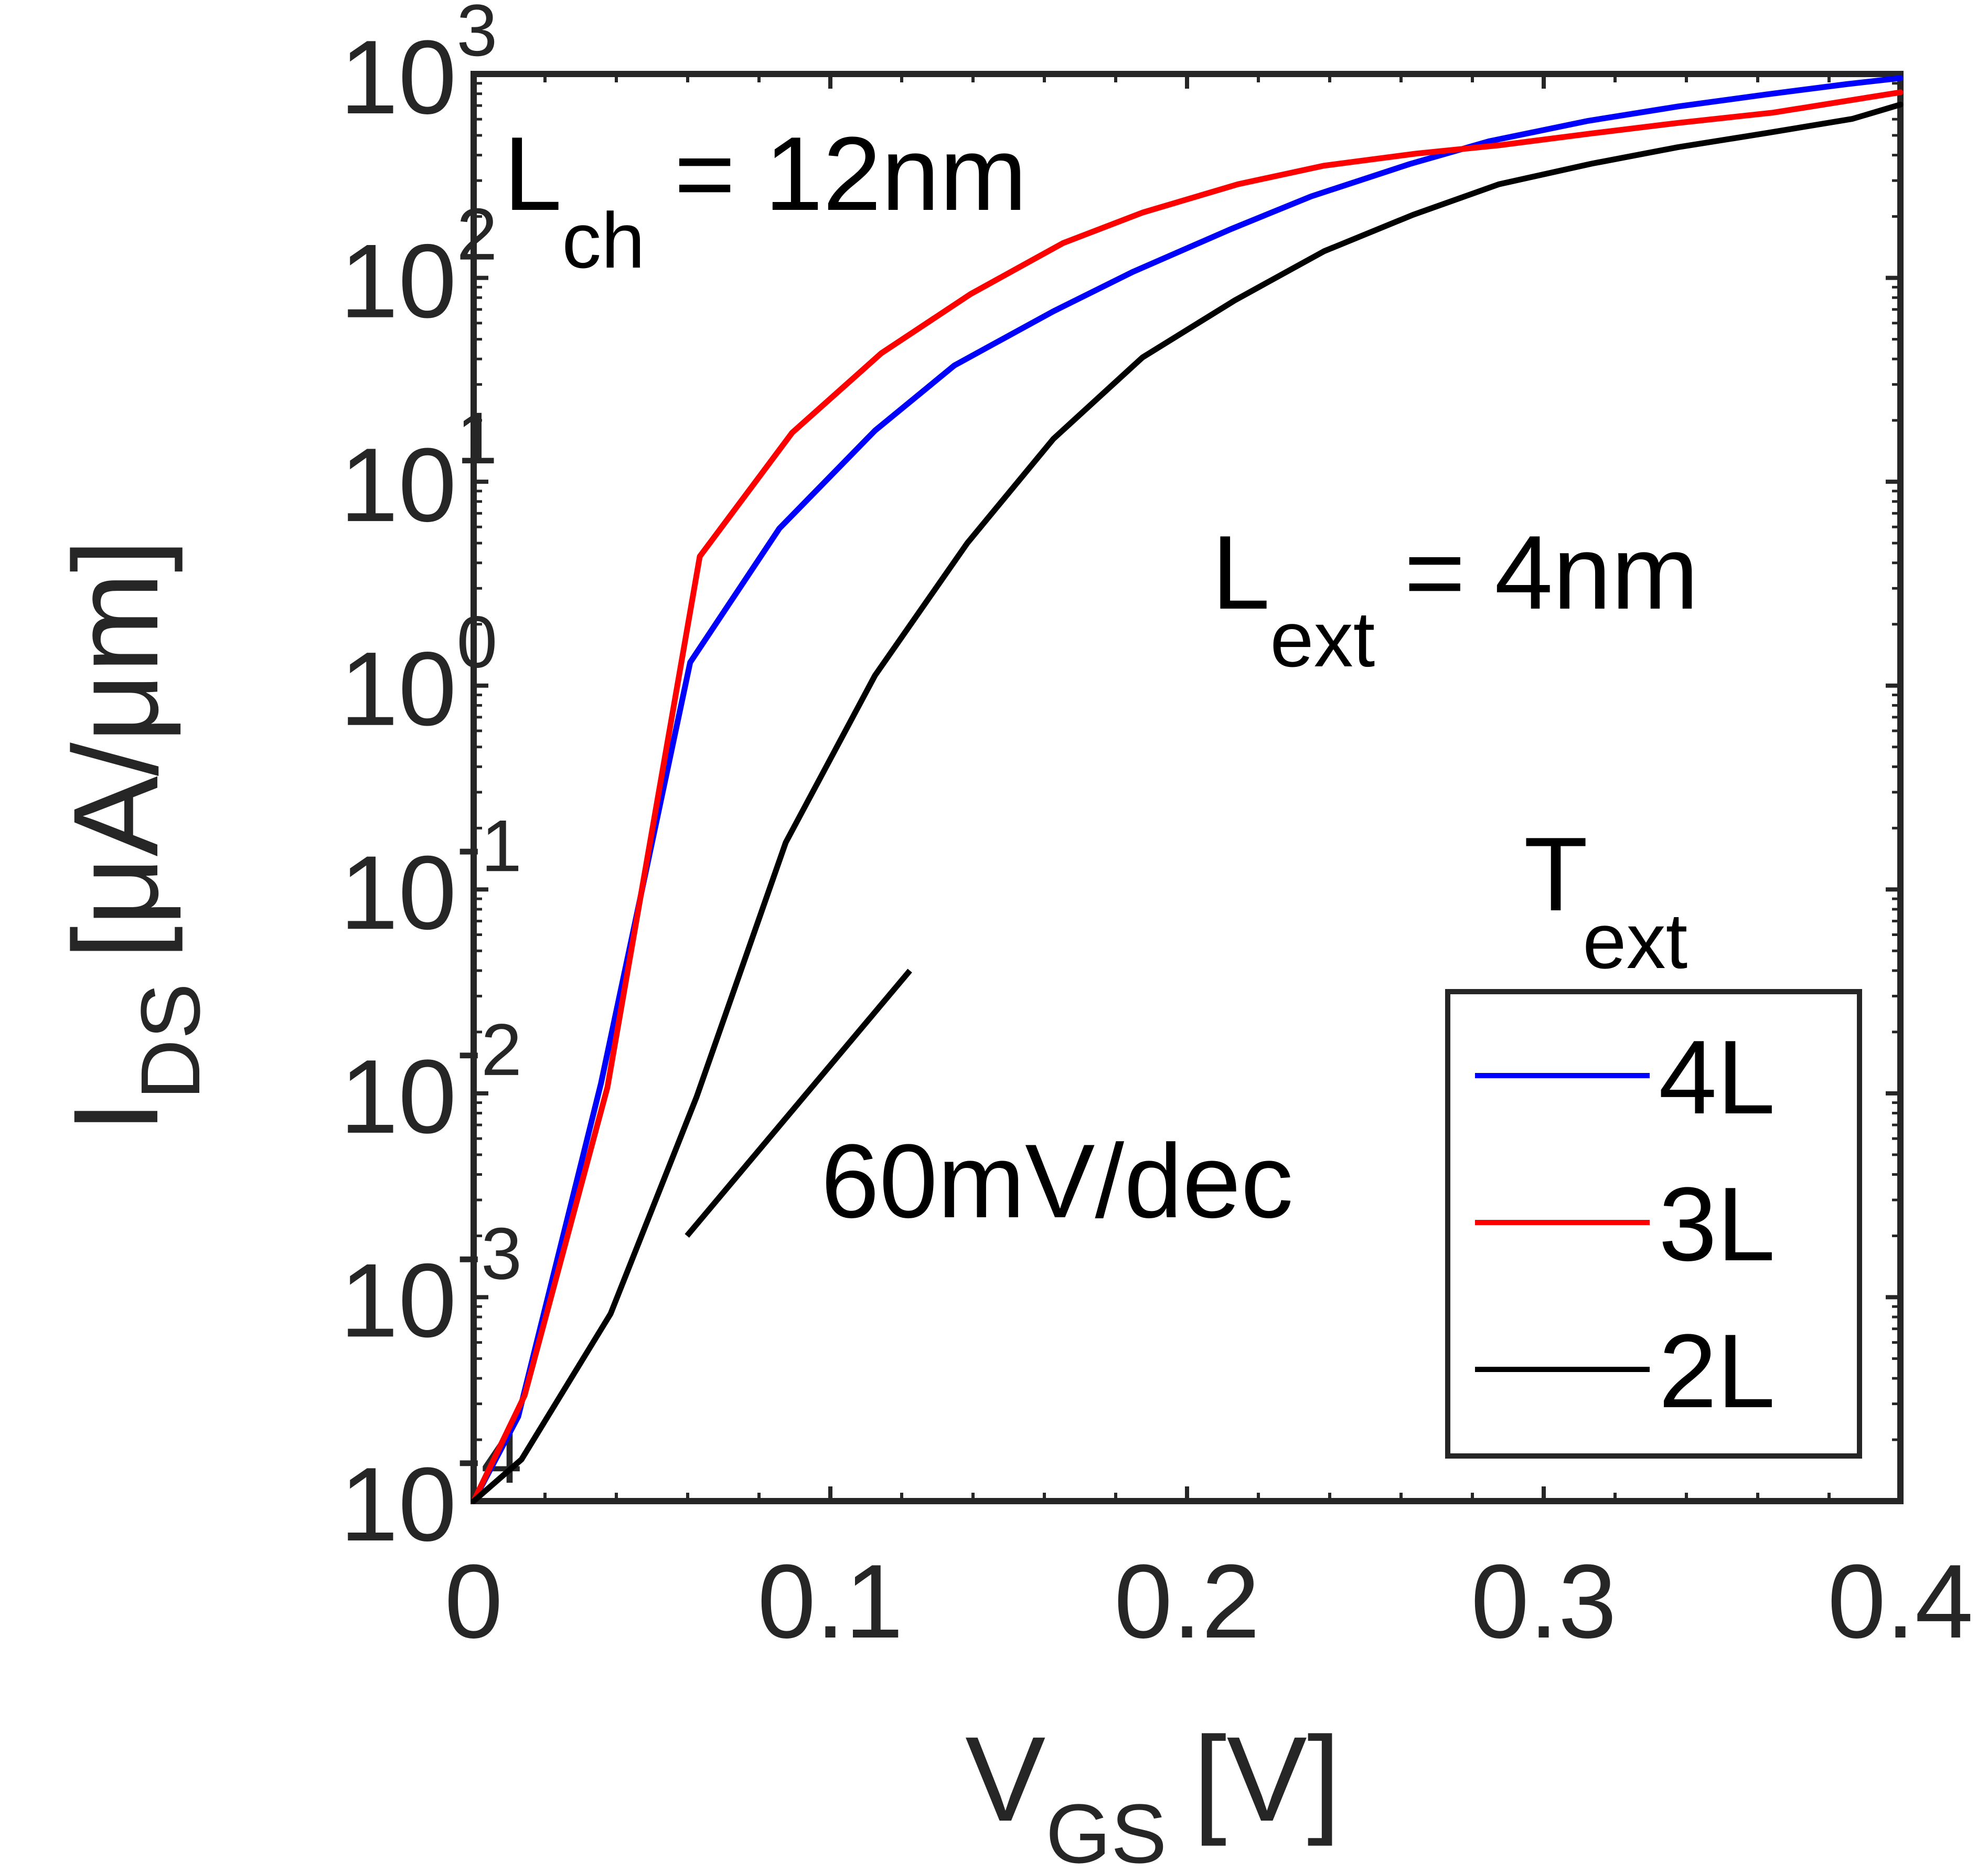  What do you see at coordinates (1635, 941) in the screenshot?
I see `legend-title-sub: ext` at bounding box center [1635, 941].